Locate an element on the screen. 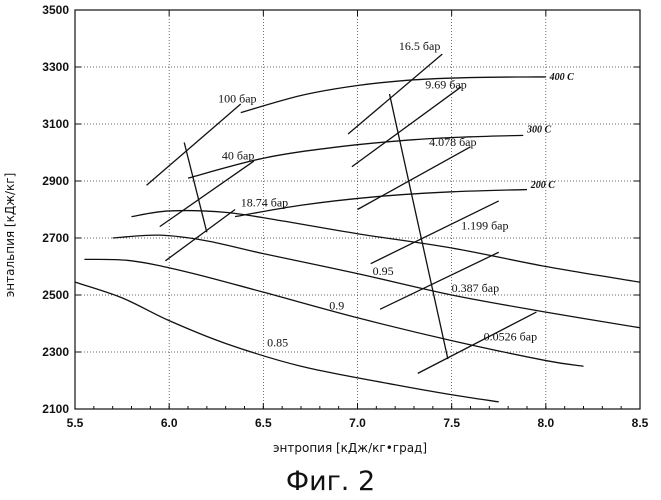 Image resolution: width=661 pixels, height=500 pixels. series-line-quality is located at coordinates (376, 281).